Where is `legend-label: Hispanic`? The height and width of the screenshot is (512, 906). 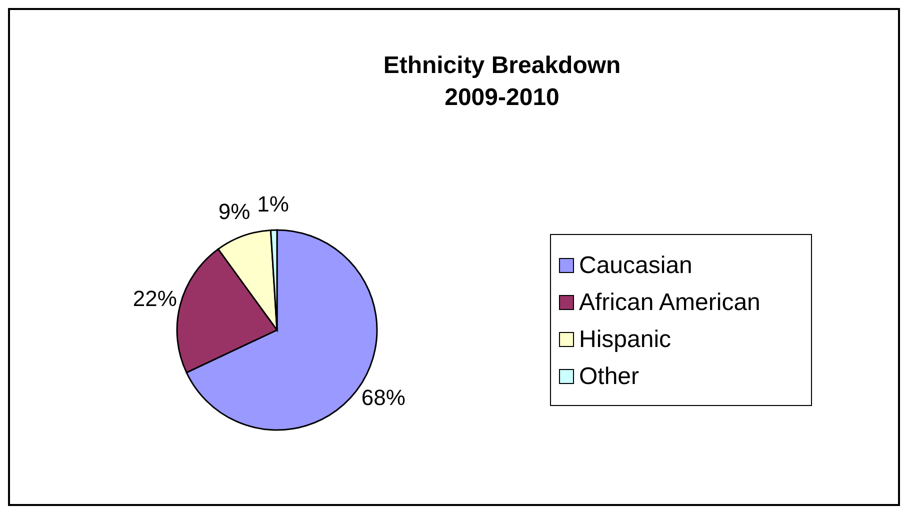 legend-label: Hispanic is located at coordinates (625, 340).